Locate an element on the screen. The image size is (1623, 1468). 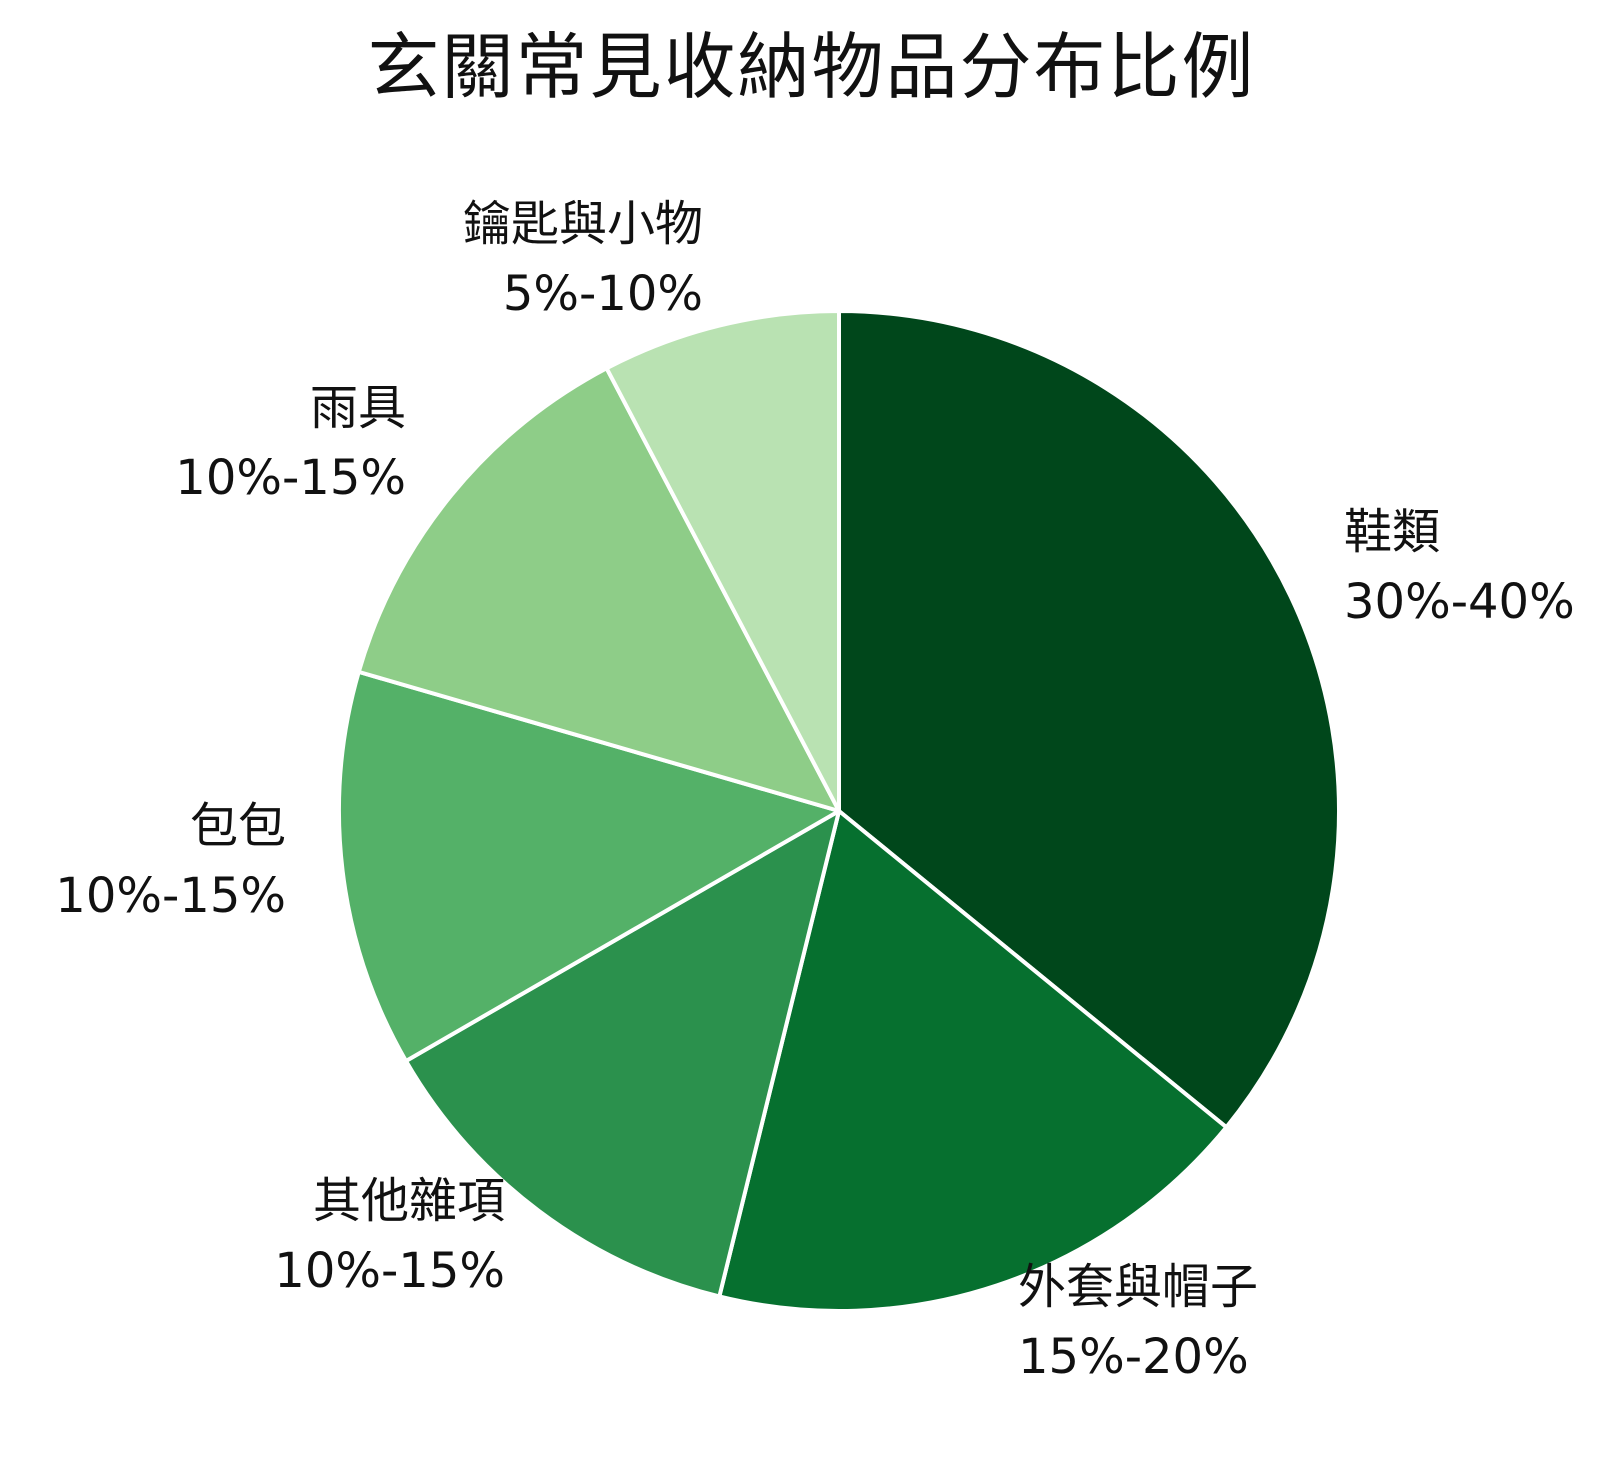
slice-label-name-5: 雨具 is located at coordinates (358, 408).